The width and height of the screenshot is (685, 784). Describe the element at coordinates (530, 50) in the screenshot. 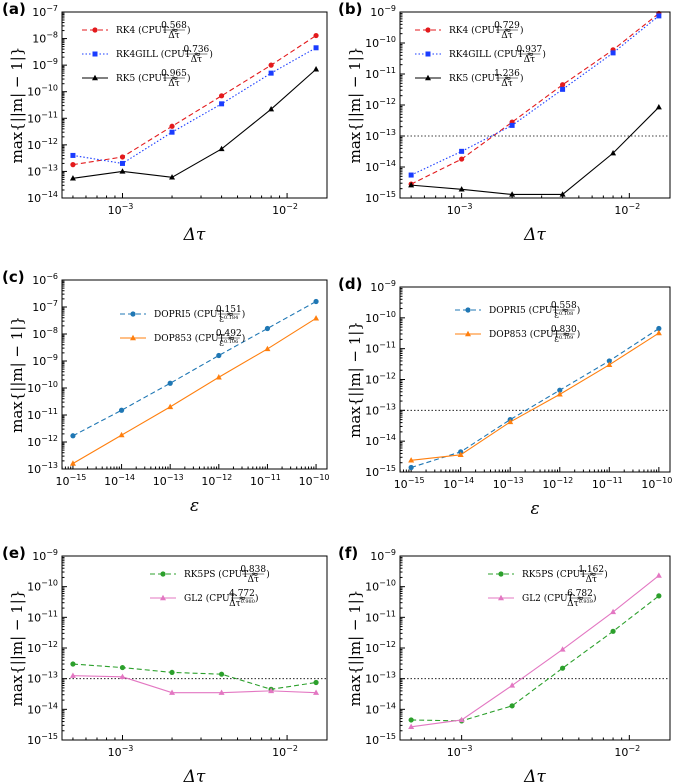

I see `legend-fraction-numerator: 0.937` at that location.